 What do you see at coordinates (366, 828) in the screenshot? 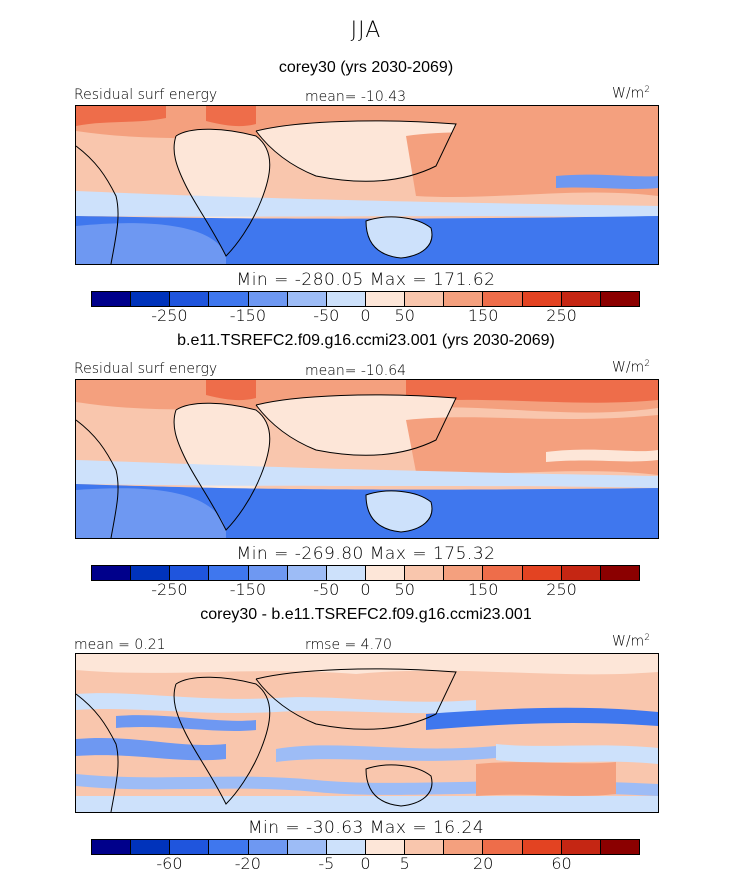
I see `panel-3-minmax: Min = -30.63 Max = 16.24` at bounding box center [366, 828].